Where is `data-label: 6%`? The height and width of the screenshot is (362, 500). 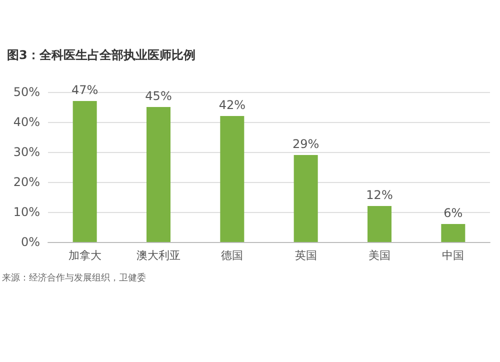
data-label: 6% is located at coordinates (453, 213).